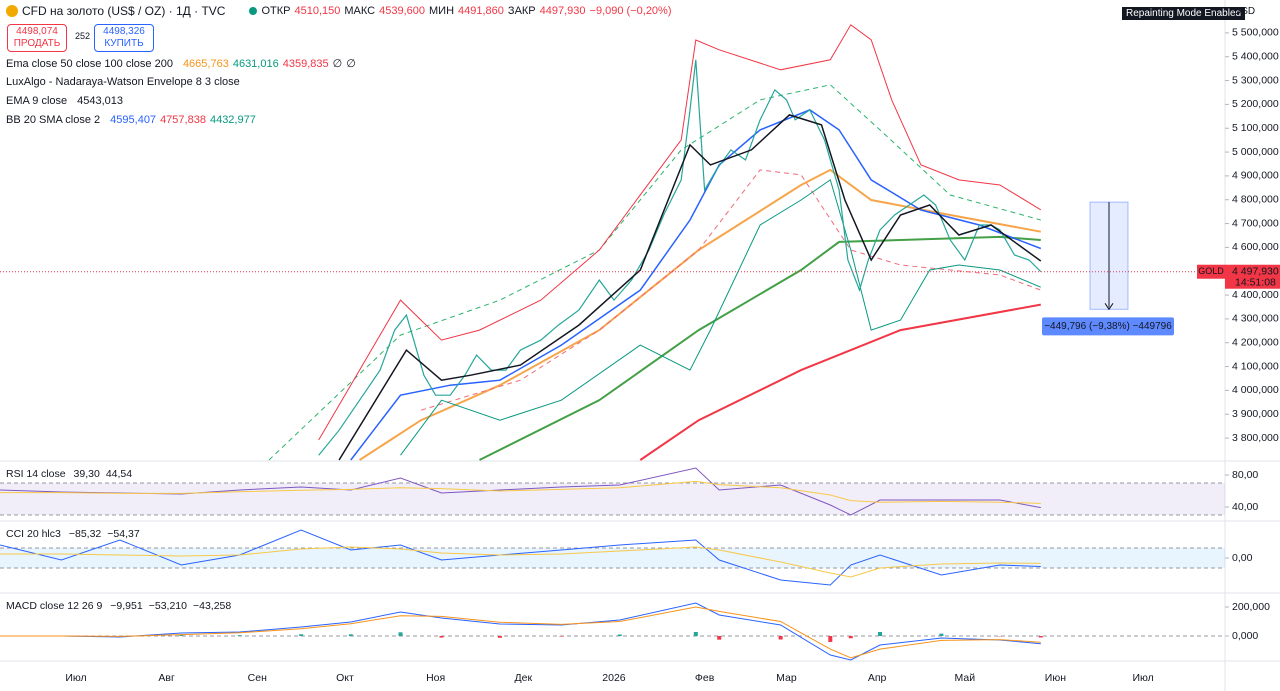 The width and height of the screenshot is (1280, 691). Describe the element at coordinates (205, 63) in the screenshot. I see `indicator-value: 4665,763` at that location.